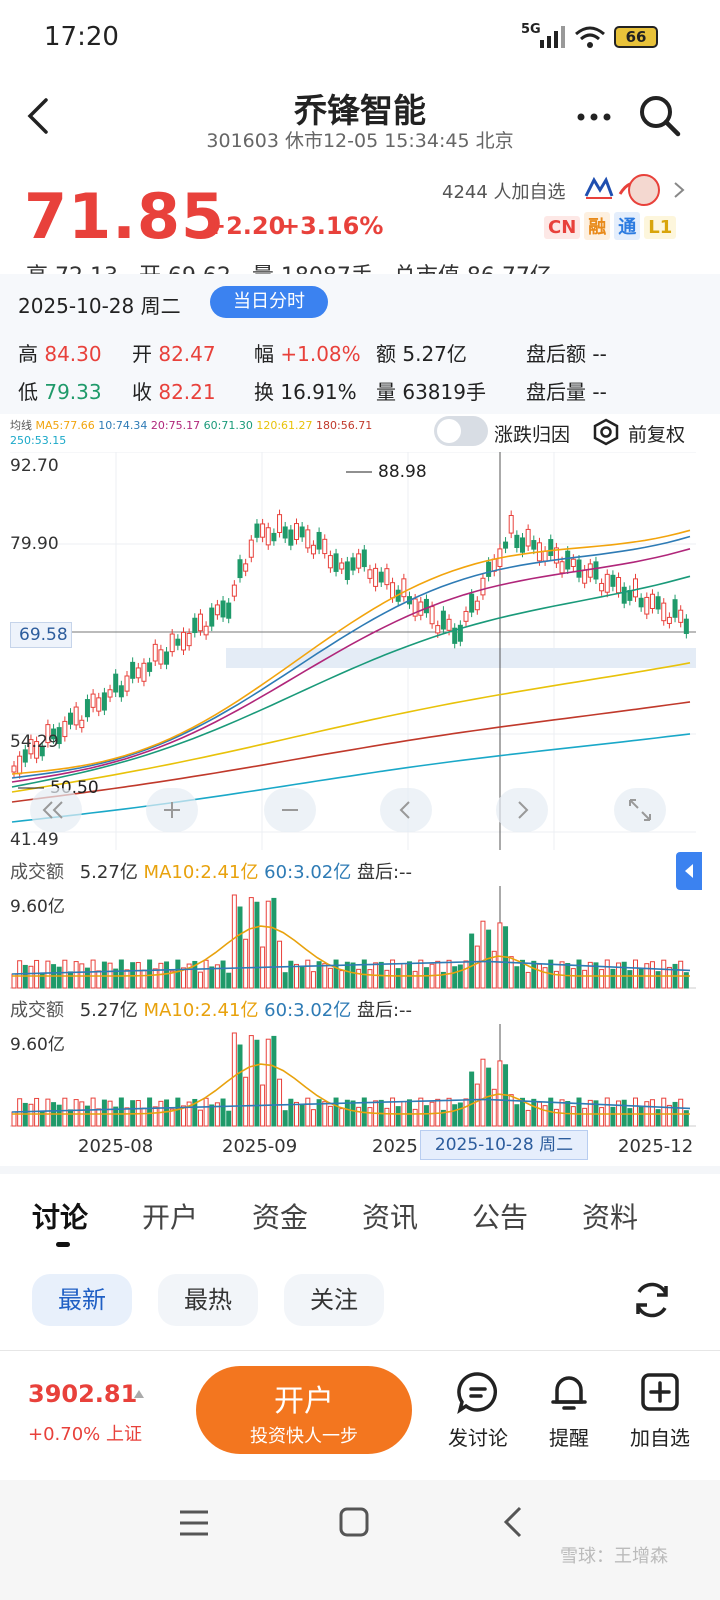 The height and width of the screenshot is (1600, 720). Describe the element at coordinates (660, 227) in the screenshot. I see `tag-level: L1` at that location.